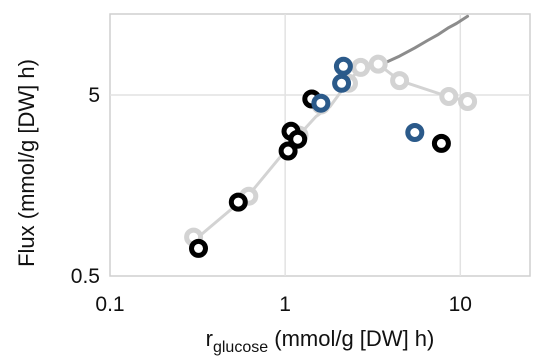  Describe the element at coordinates (240, 347) in the screenshot. I see `x-axis-label-subscript: glucose` at that location.